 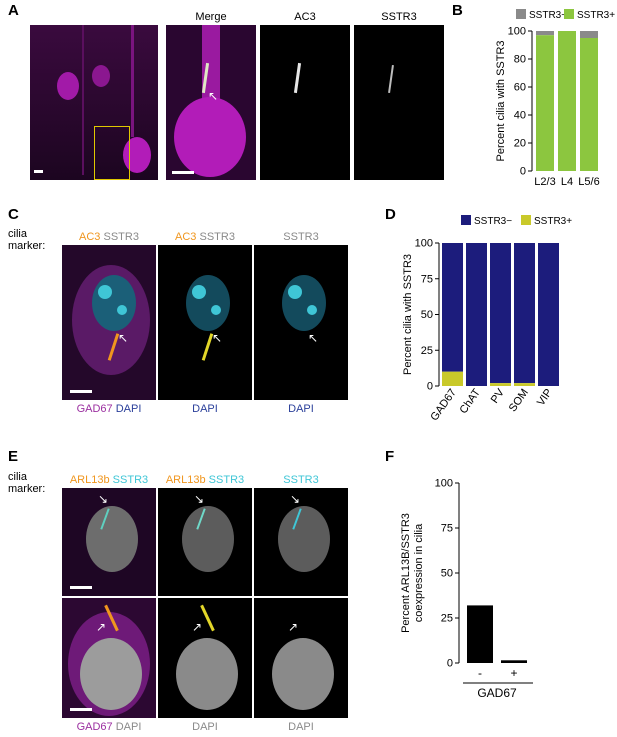 I want to click on x-tick-label: ChAT, so click(x=470, y=401).